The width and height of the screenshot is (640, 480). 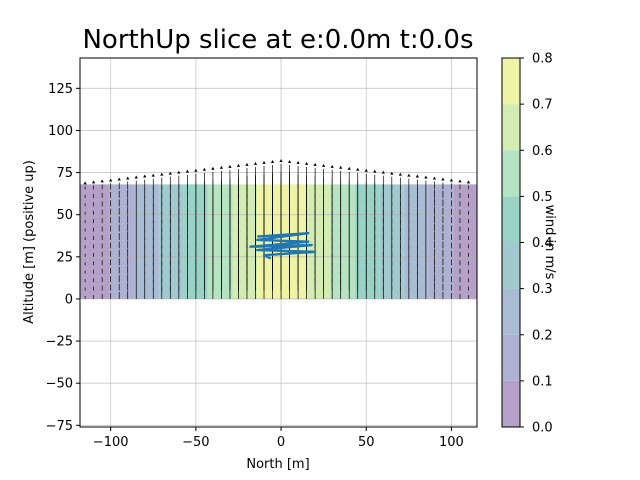 I want to click on y-tick-label: −50, so click(x=59, y=384).